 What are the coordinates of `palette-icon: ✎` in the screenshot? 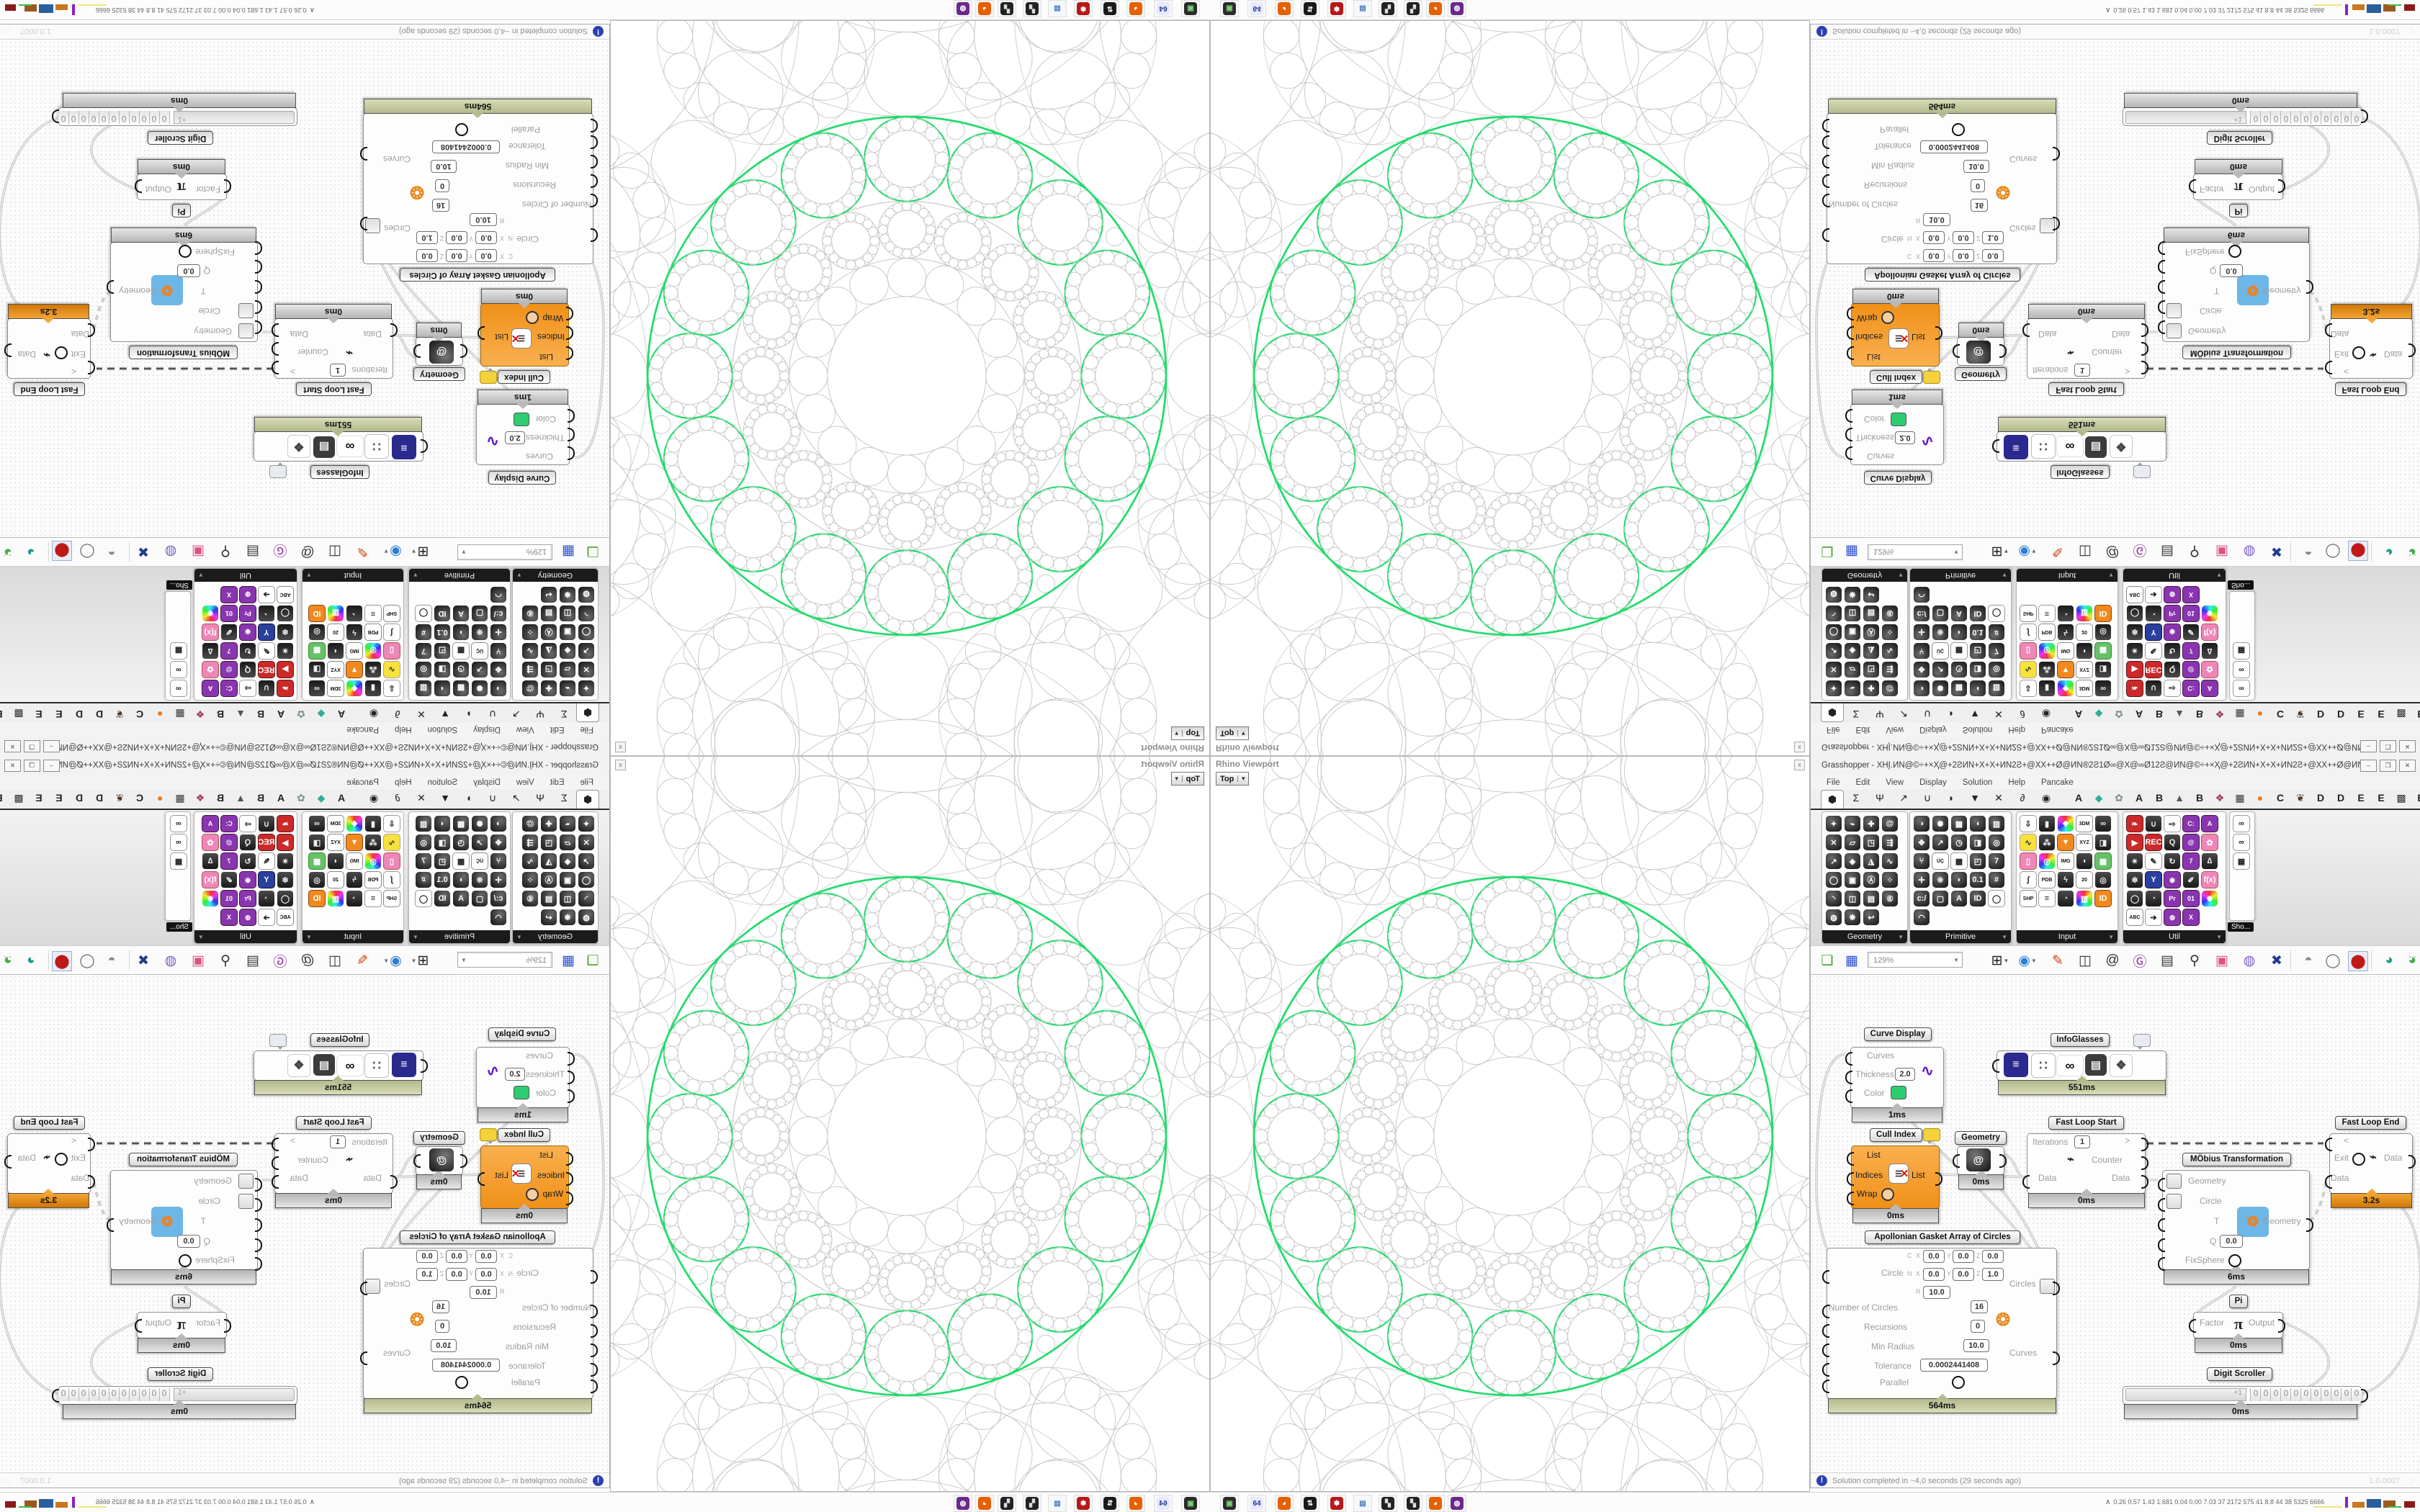 It's located at (2153, 861).